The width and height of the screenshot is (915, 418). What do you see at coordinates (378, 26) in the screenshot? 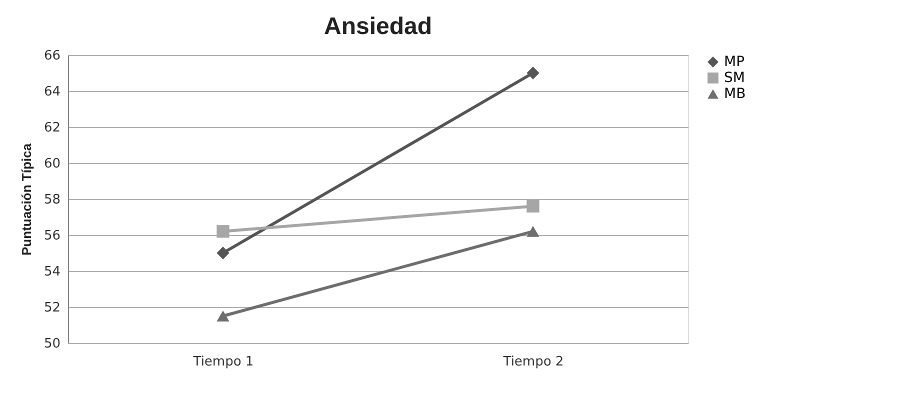
I see `chart-title: Ansiedad` at bounding box center [378, 26].